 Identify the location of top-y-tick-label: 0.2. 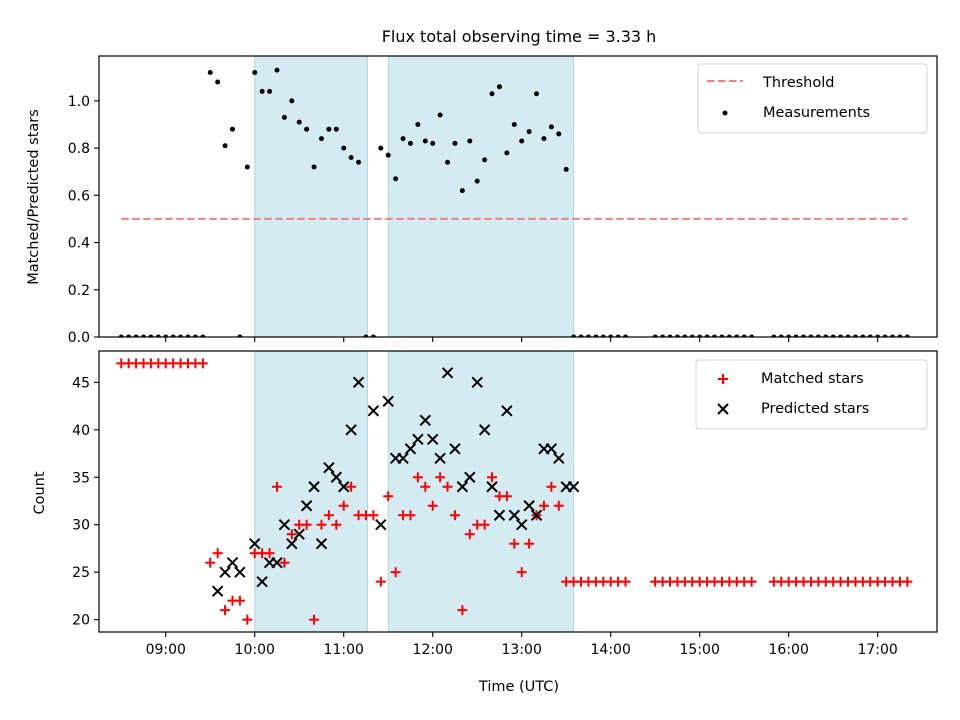
(79, 291).